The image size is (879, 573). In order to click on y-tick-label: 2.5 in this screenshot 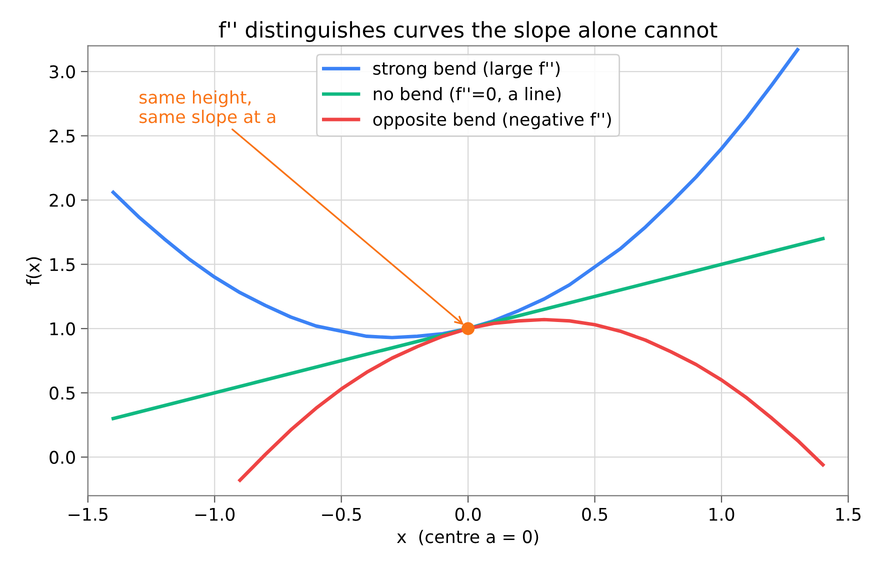, I will do `click(62, 136)`.